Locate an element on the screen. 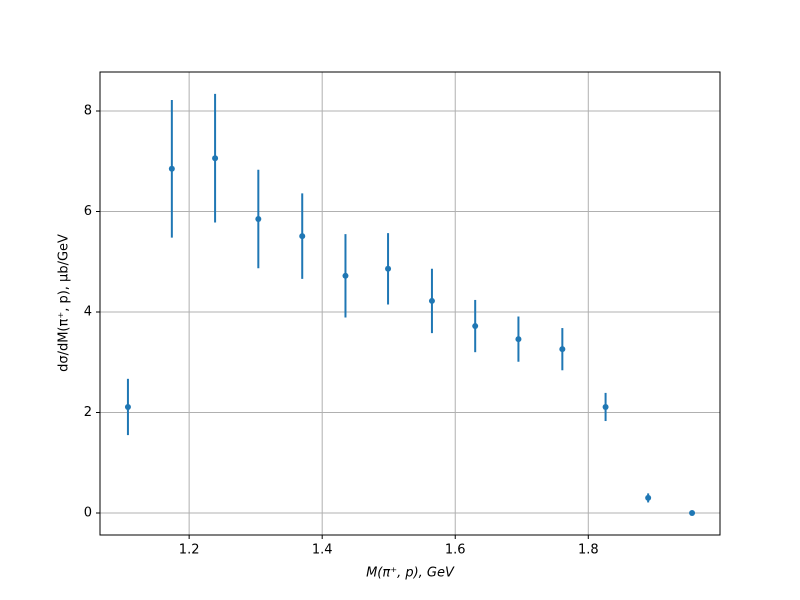 The image size is (800, 600). x-tick-label: 1.6 is located at coordinates (455, 550).